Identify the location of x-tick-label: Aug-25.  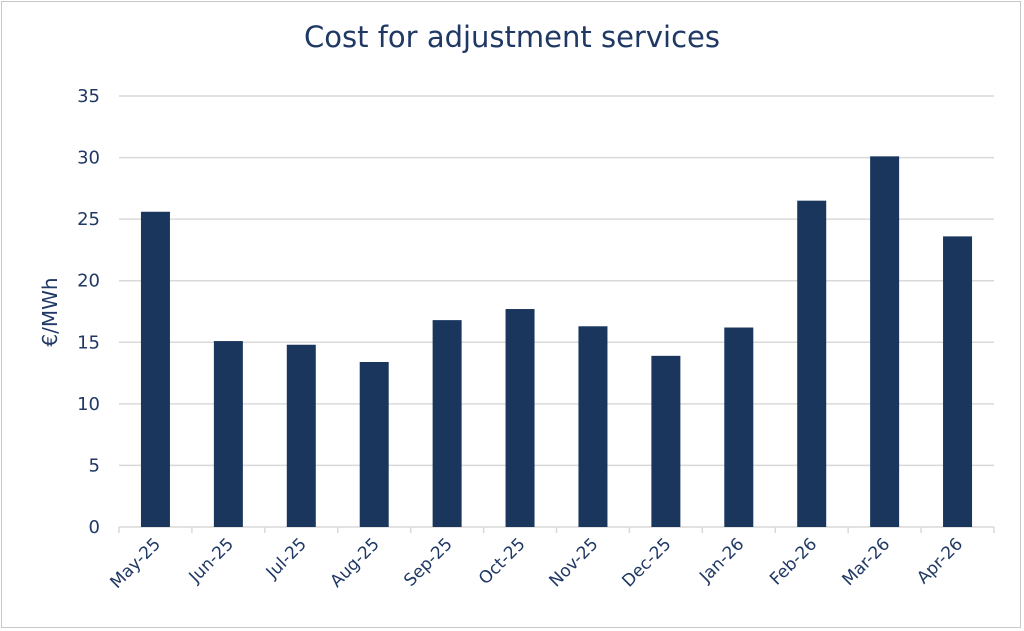
(354, 562).